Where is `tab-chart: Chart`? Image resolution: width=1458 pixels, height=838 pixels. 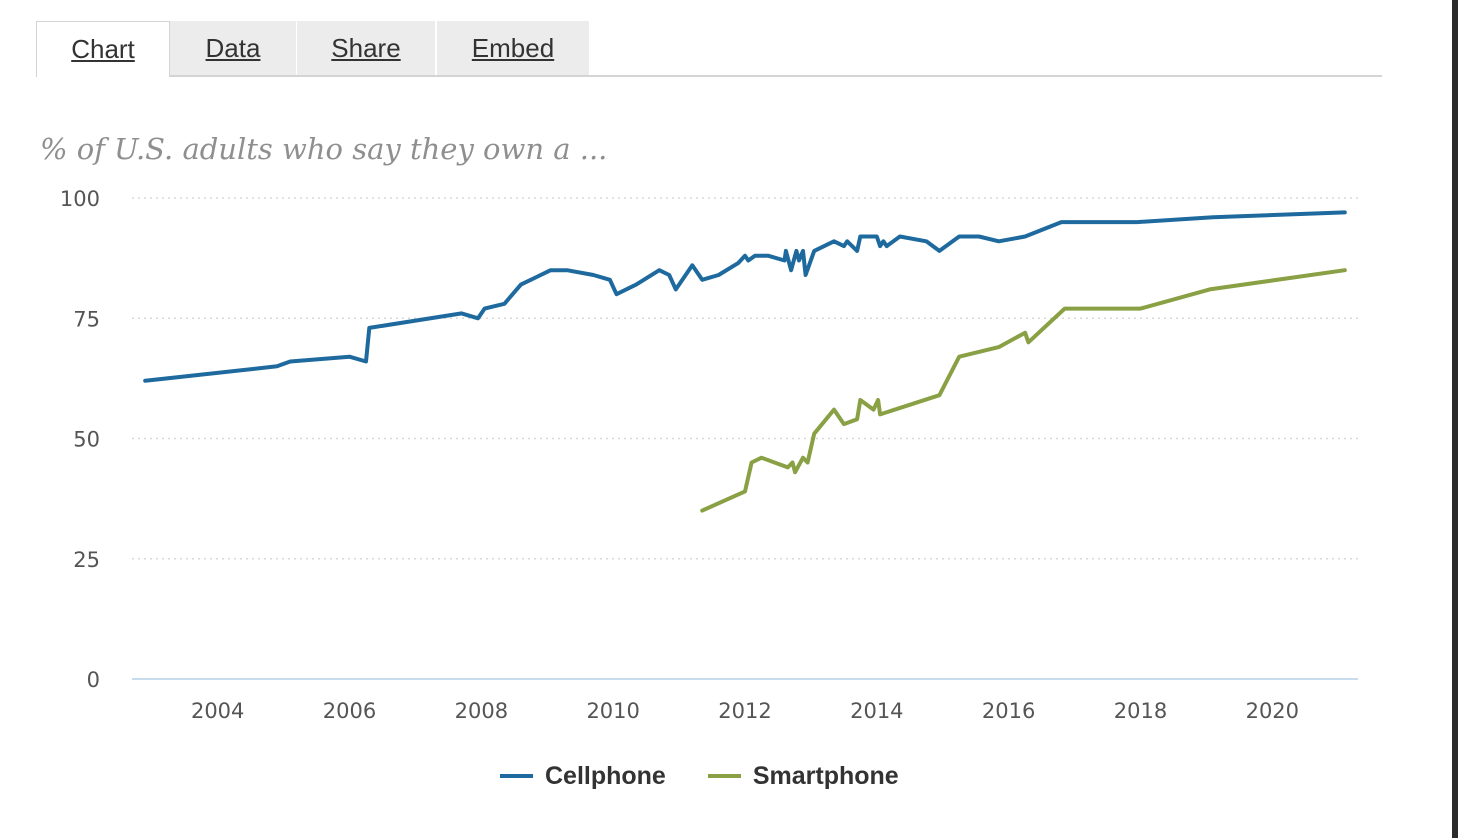
tab-chart: Chart is located at coordinates (103, 49).